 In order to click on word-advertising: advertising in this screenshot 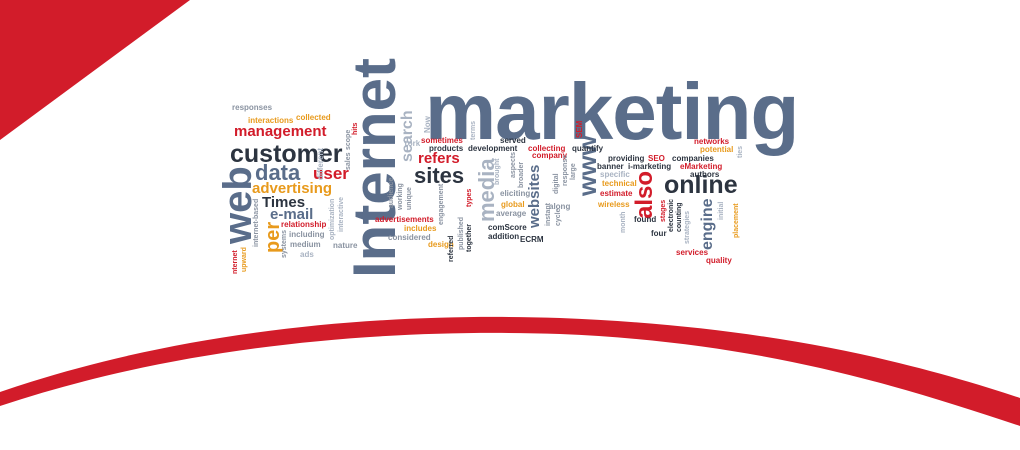, I will do `click(292, 188)`.